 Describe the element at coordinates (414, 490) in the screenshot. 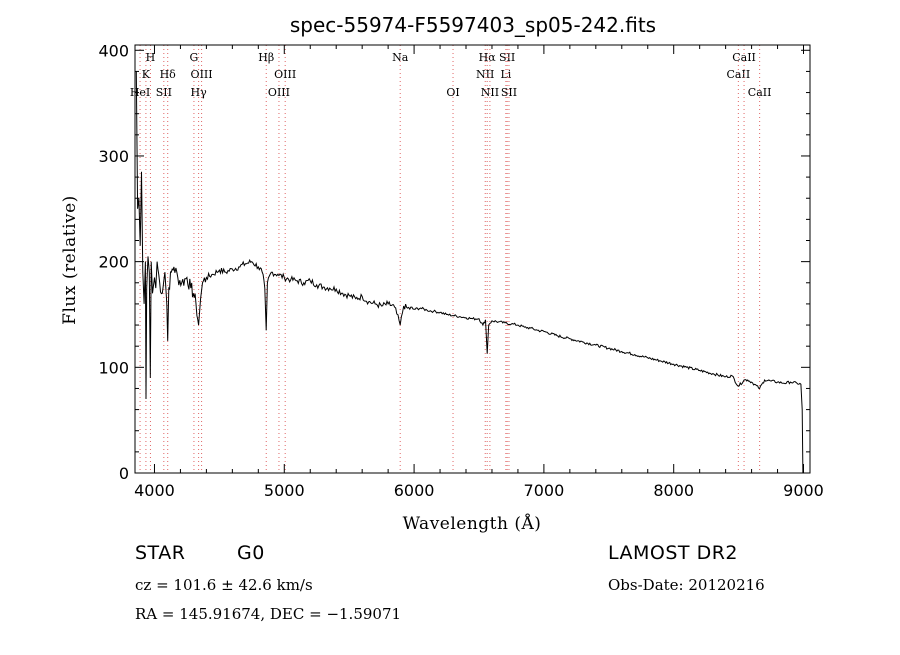

I see `x-tick-label: 6000` at that location.